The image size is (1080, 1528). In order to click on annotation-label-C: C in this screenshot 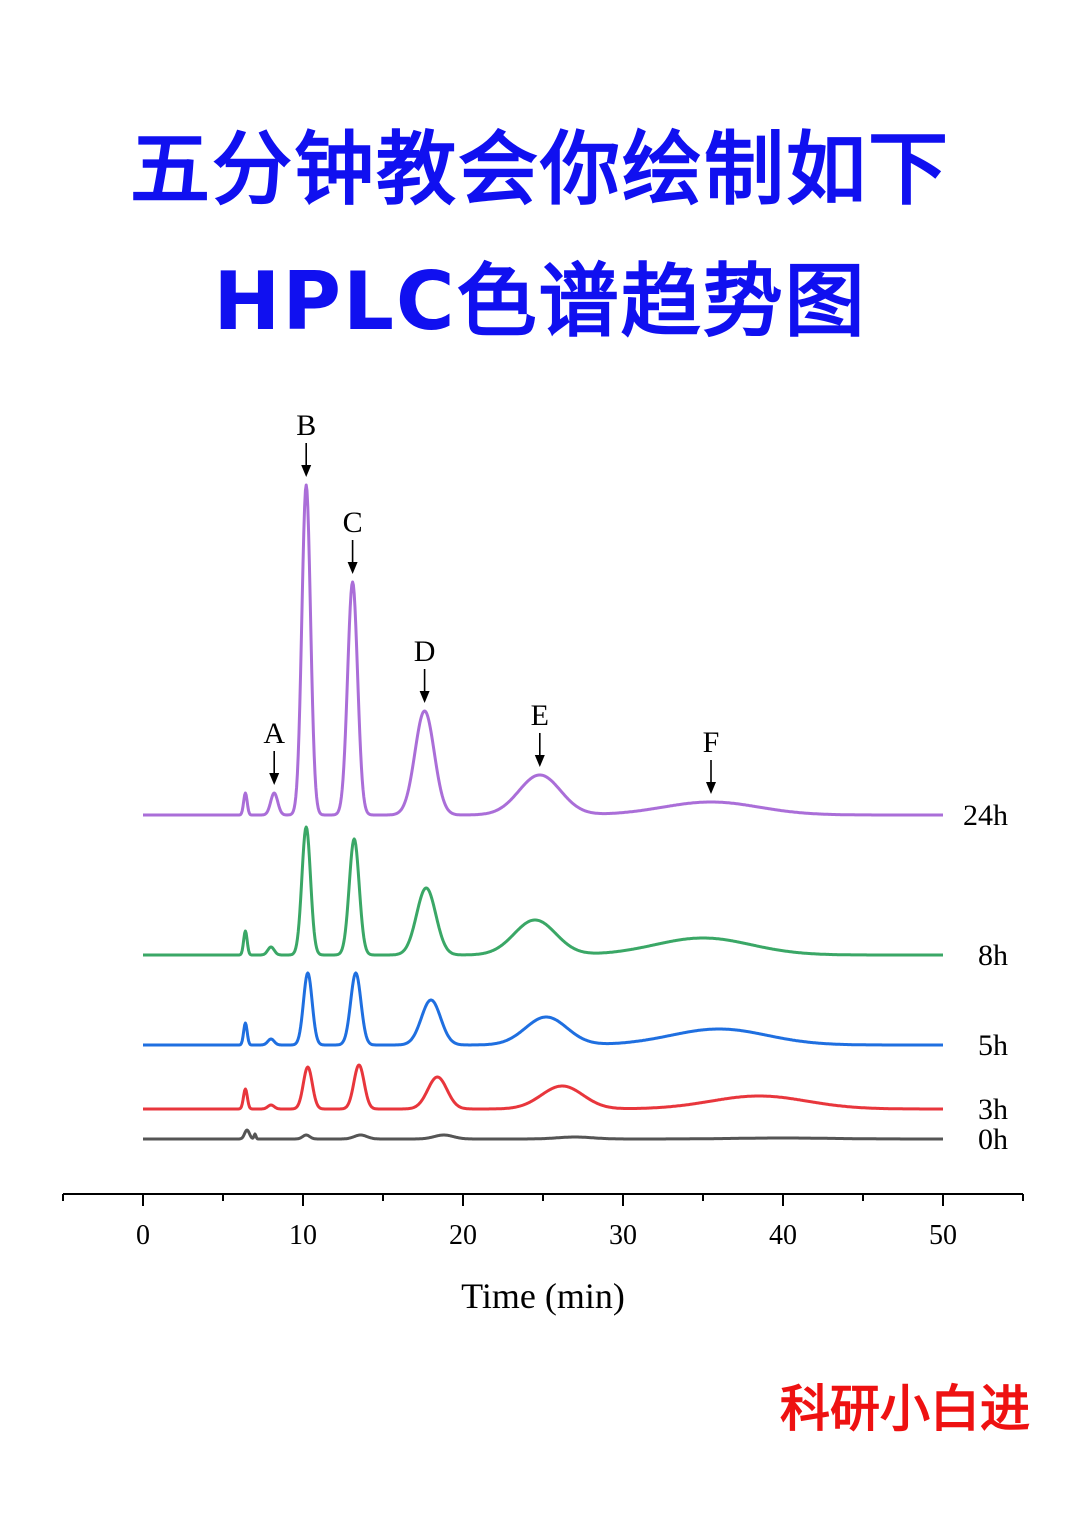, I will do `click(353, 522)`.